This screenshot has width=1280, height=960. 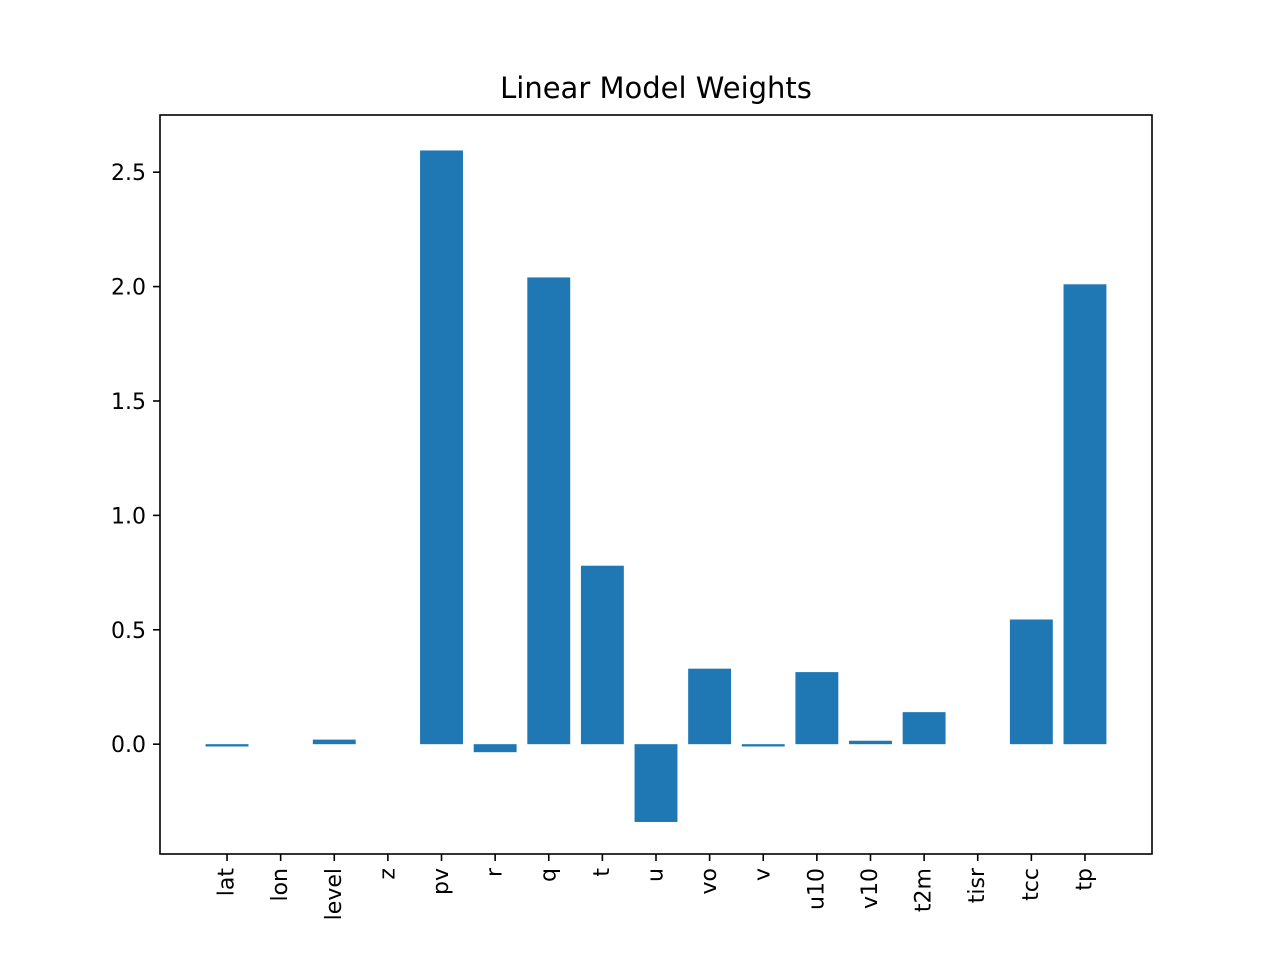 I want to click on bar-lat, so click(x=227, y=745).